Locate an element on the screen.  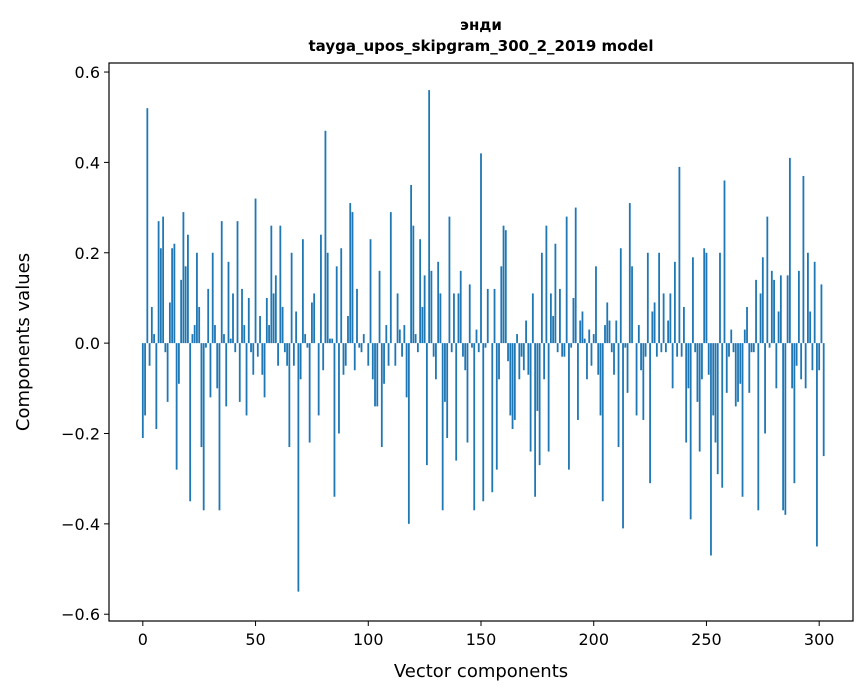
x-tick-label: 100 is located at coordinates (368, 639).